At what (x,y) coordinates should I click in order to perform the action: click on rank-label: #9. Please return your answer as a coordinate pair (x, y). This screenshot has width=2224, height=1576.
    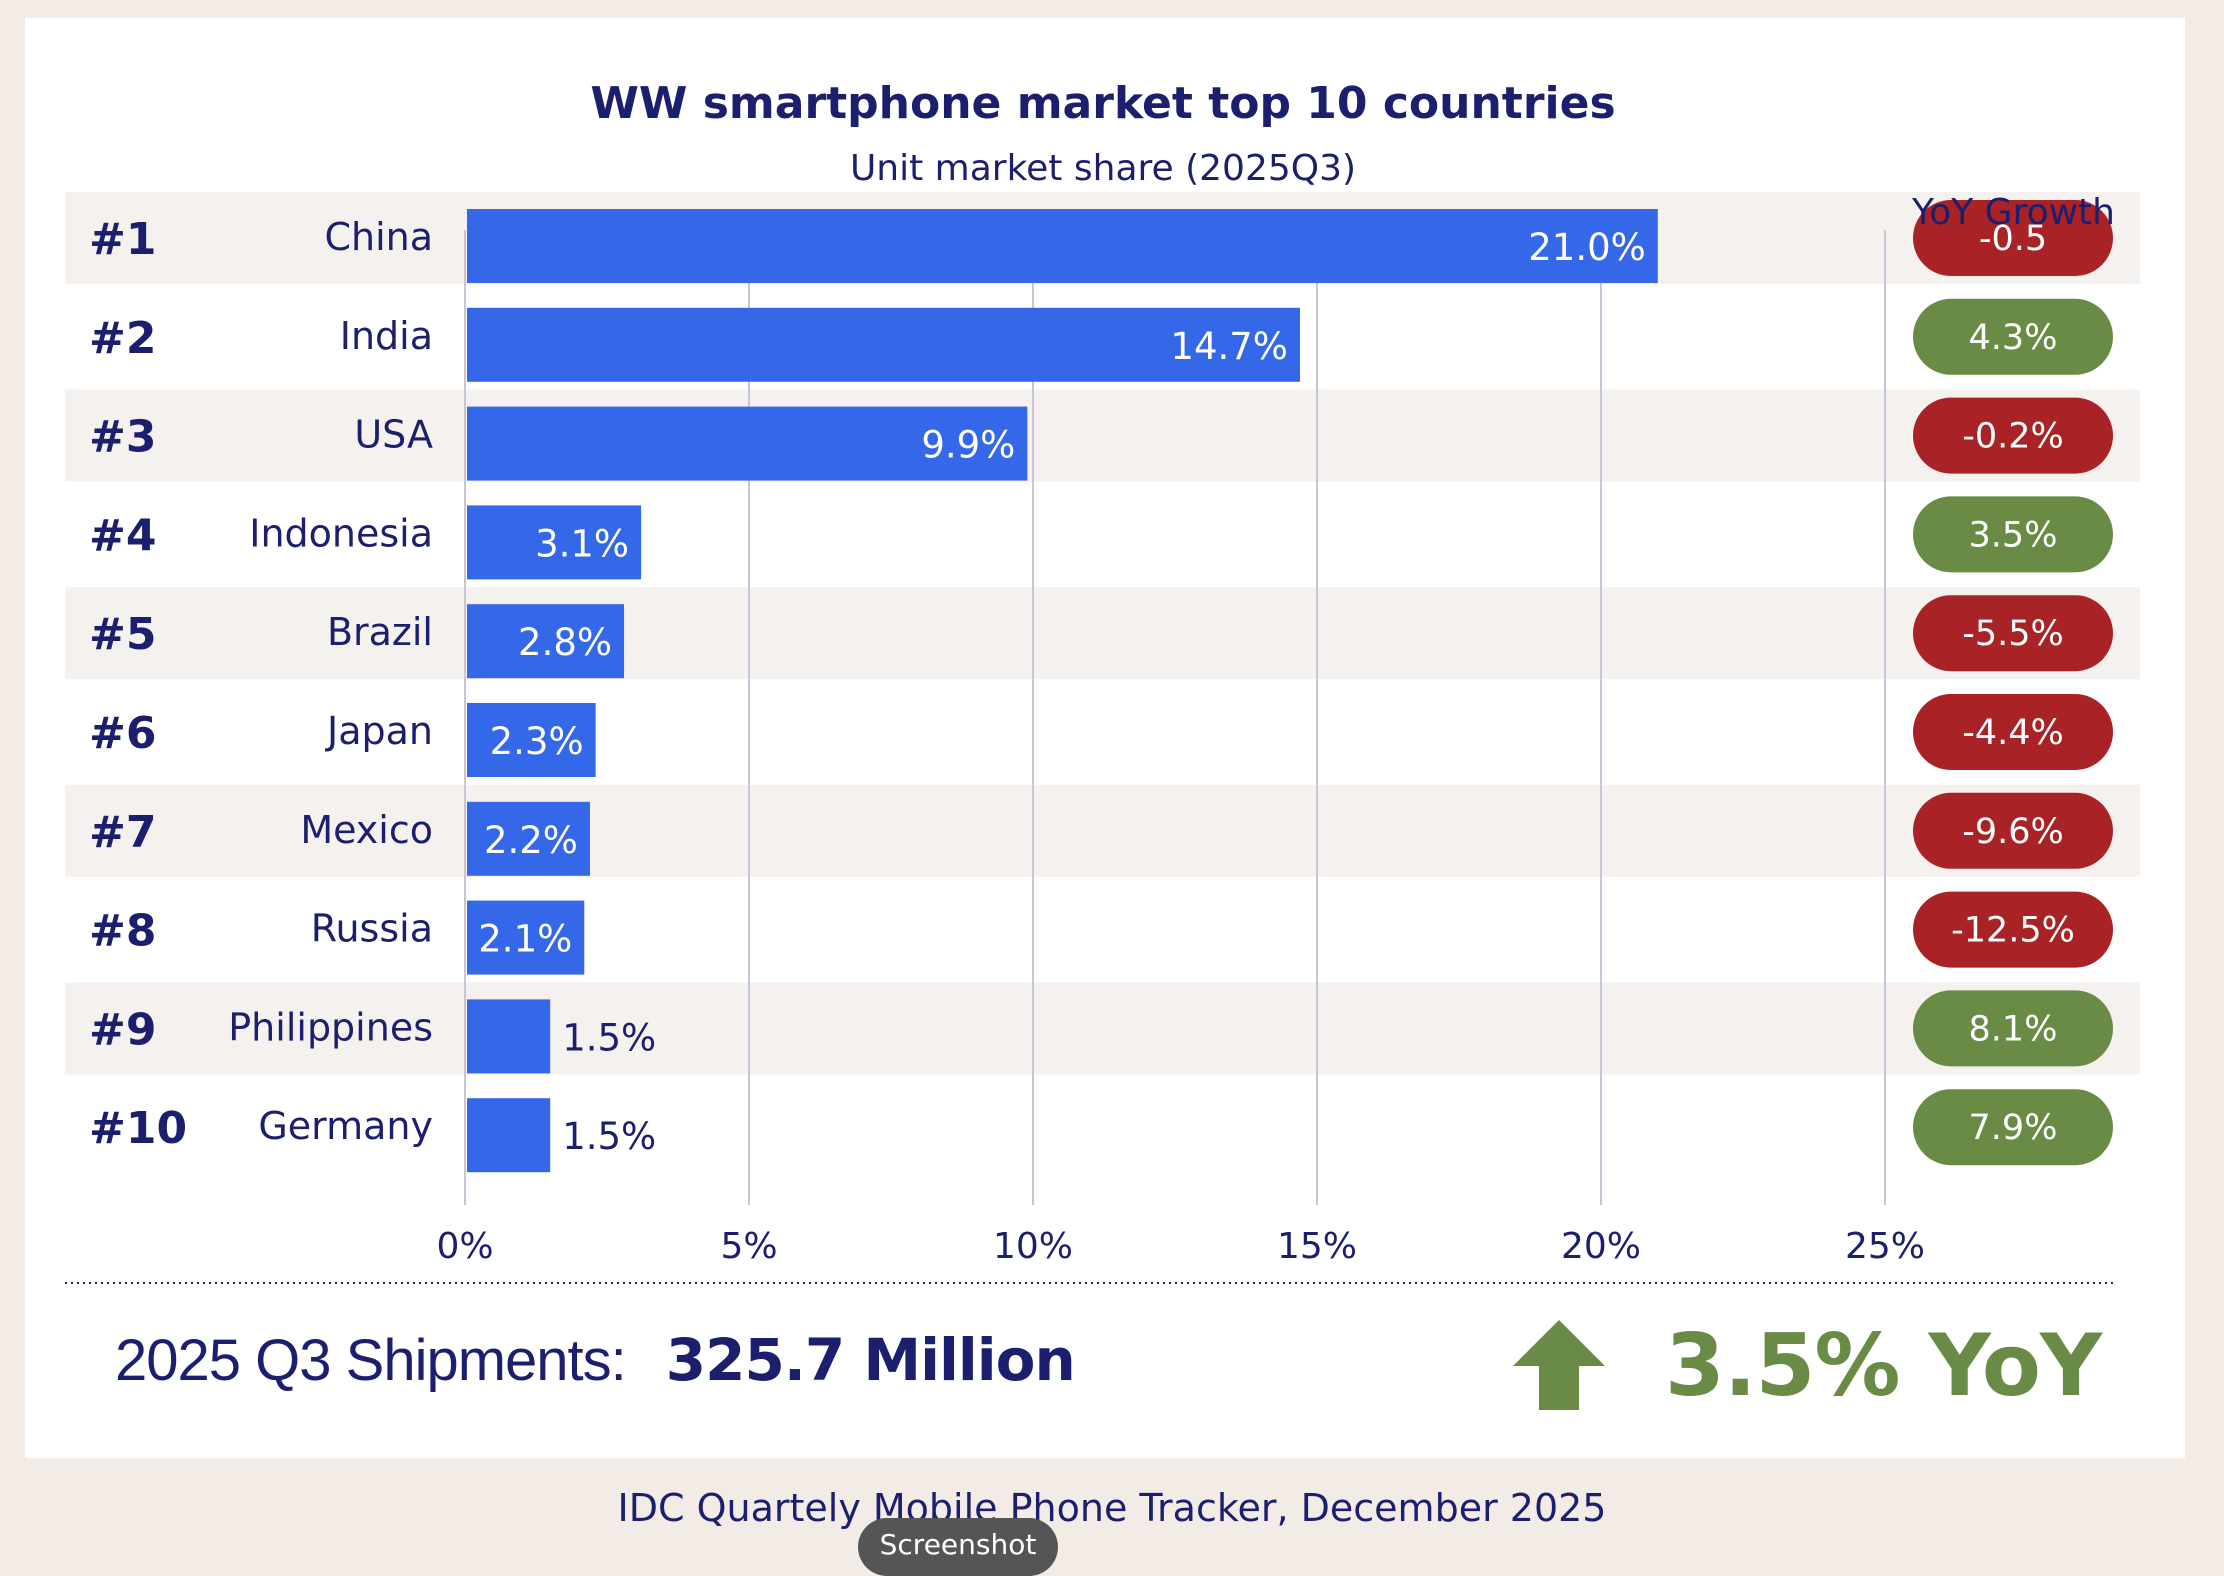
    Looking at the image, I should click on (122, 1029).